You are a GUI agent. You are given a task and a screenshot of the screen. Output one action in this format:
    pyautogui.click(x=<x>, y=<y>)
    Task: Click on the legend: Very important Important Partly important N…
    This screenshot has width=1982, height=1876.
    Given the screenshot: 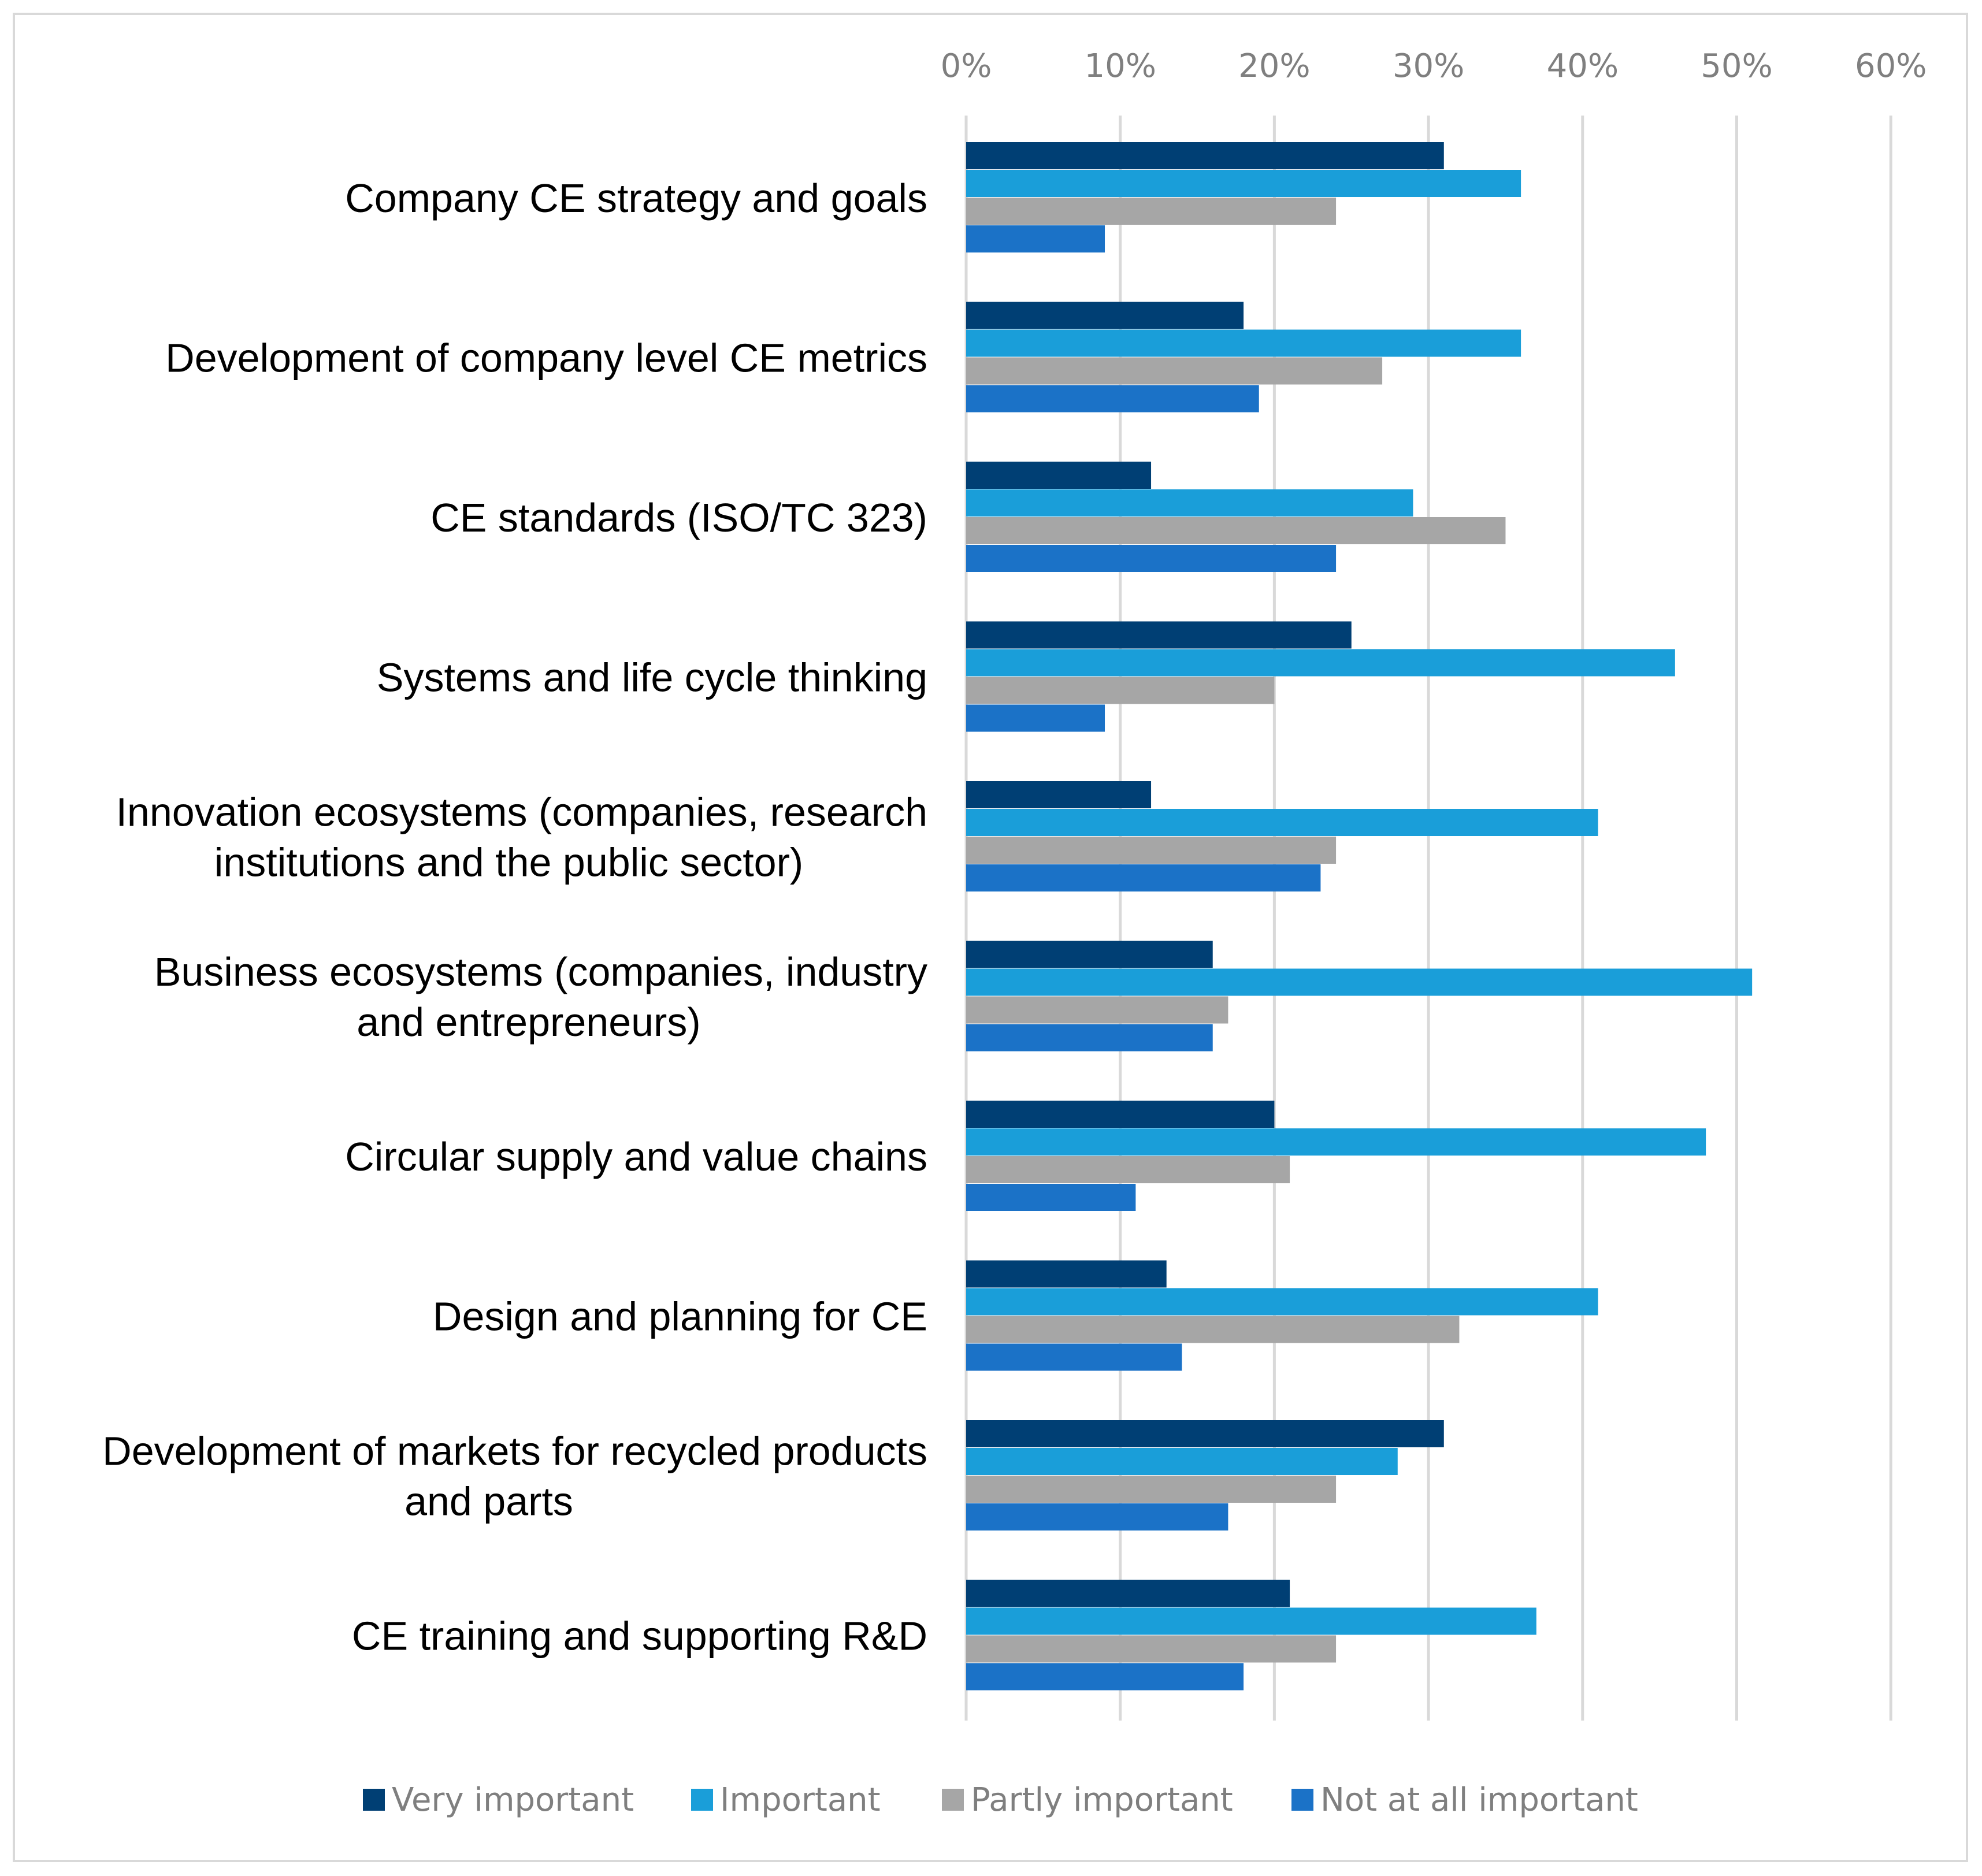 What is the action you would take?
    pyautogui.click(x=1001, y=1800)
    